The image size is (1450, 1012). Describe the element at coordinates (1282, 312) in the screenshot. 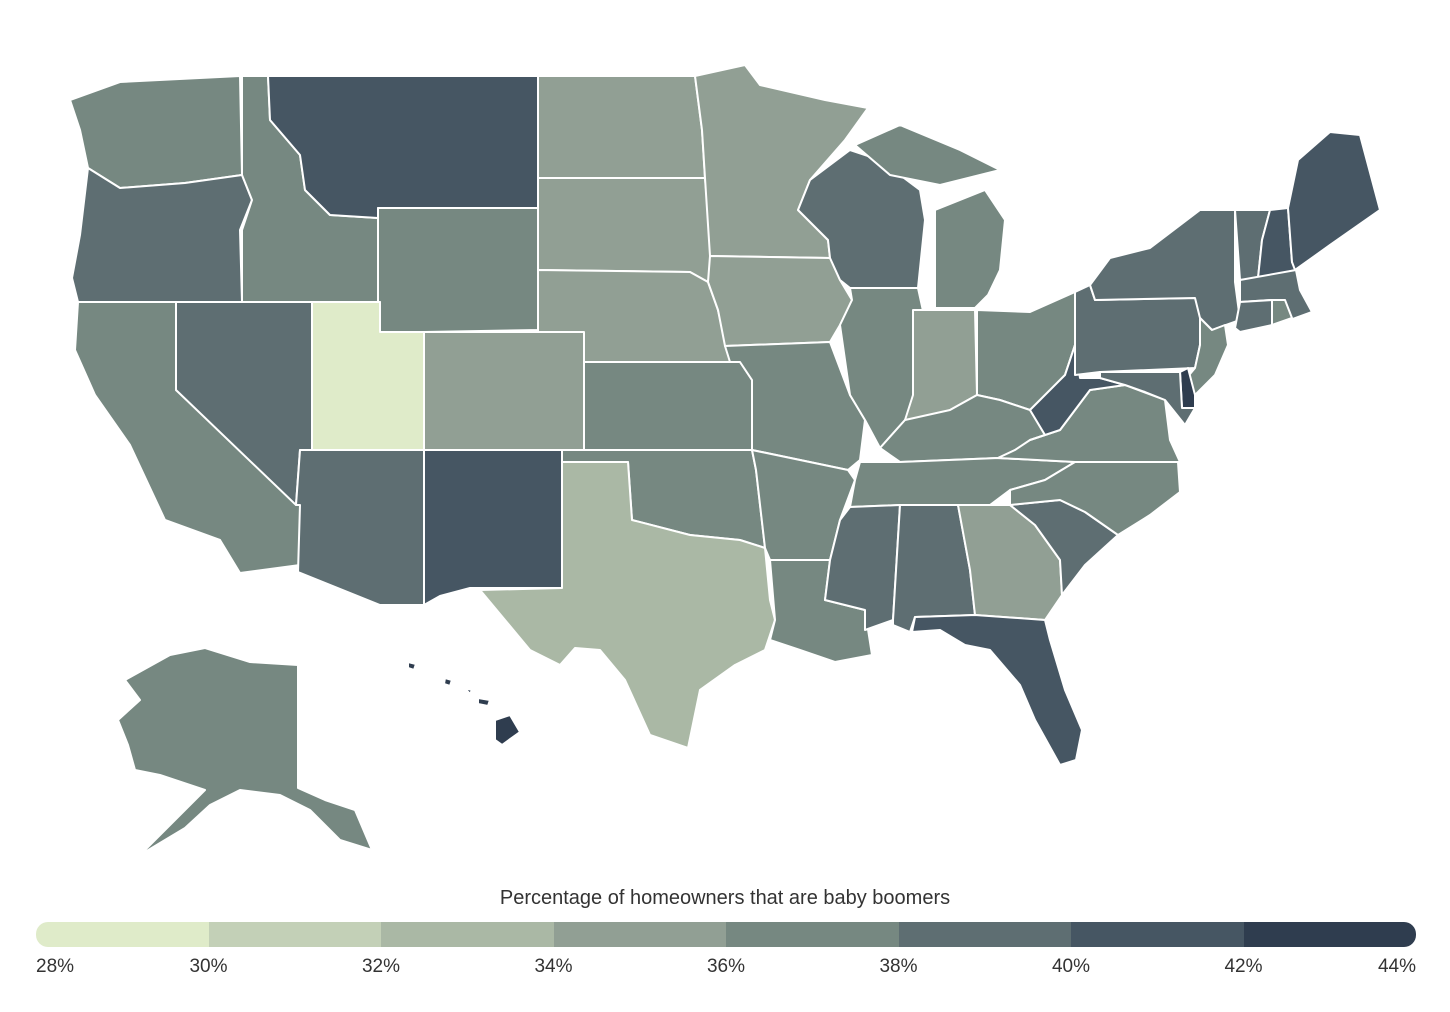

I see `state-ri` at that location.